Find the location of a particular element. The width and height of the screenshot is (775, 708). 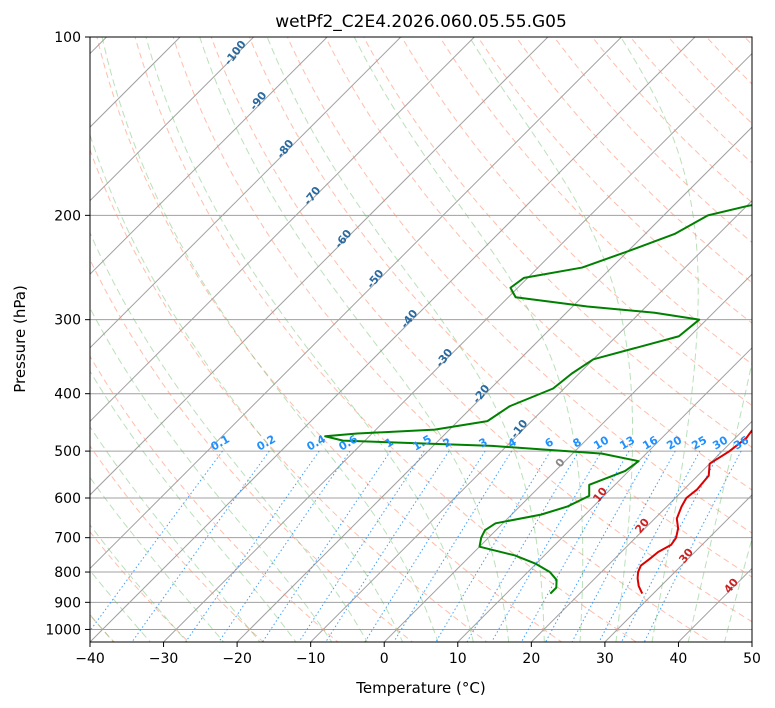

y-tick-label: 200 is located at coordinates (67, 216).